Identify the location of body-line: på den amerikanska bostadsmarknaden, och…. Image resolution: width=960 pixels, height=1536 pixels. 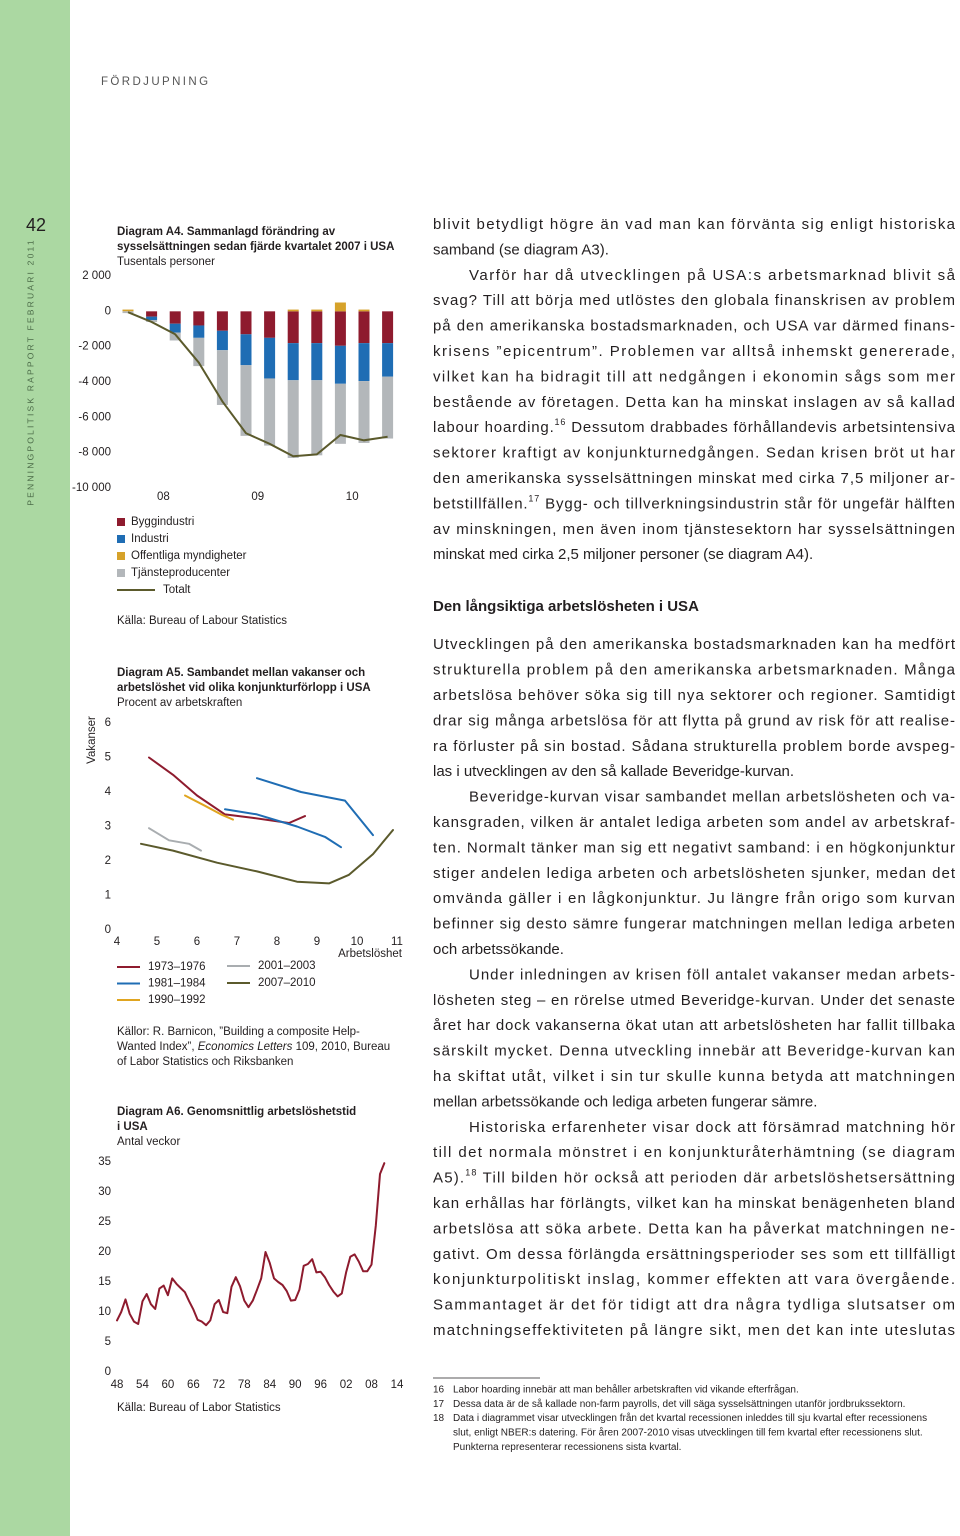
(694, 326).